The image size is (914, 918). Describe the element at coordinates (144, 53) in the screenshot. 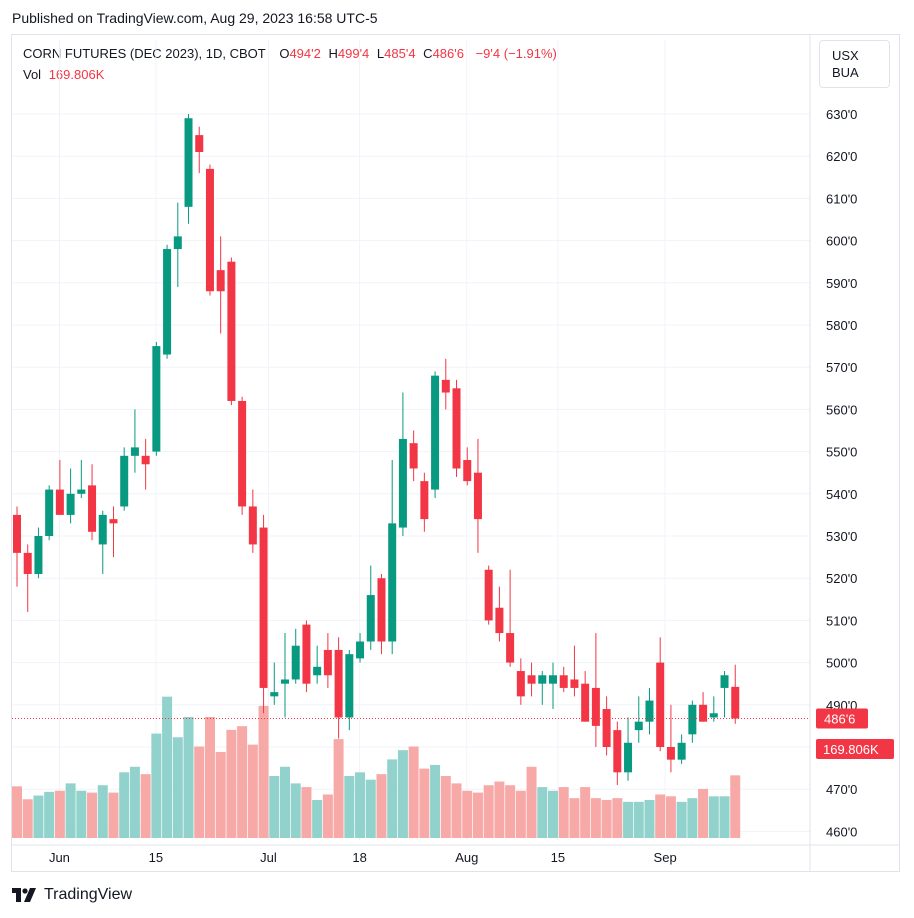

I see `legend-symbol: CORN FUTURES (DEC 2023), 1D, CBOT` at that location.